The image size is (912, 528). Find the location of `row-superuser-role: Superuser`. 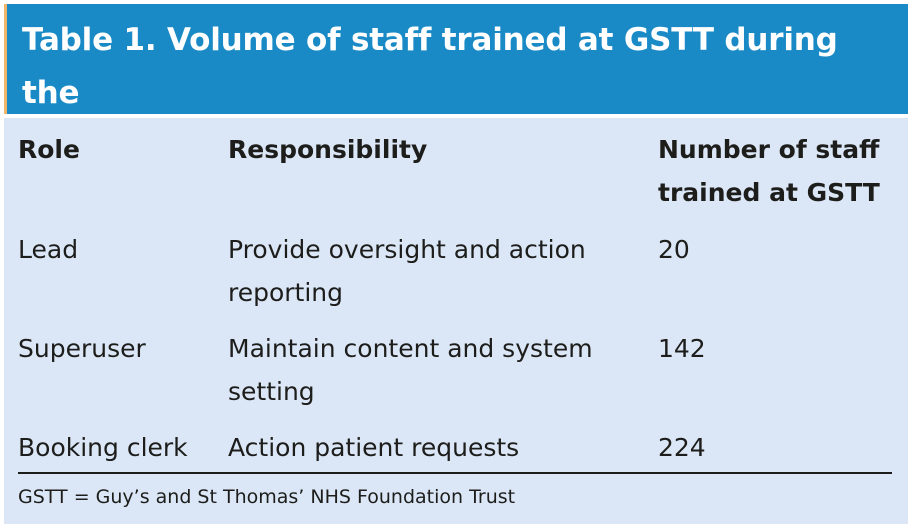

row-superuser-role: Superuser is located at coordinates (82, 348).